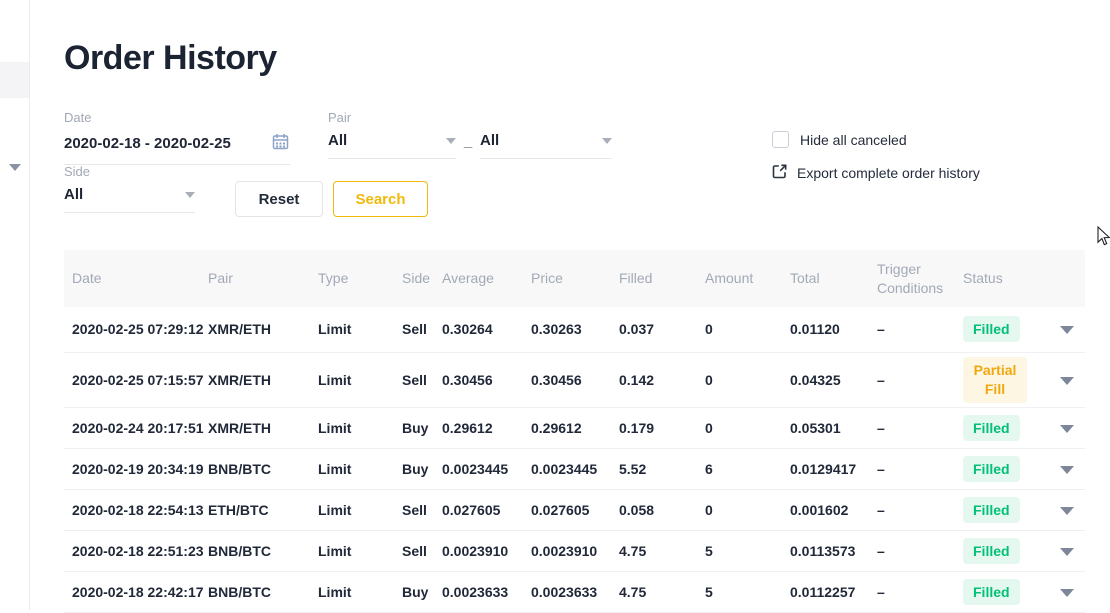 The width and height of the screenshot is (1110, 613). Describe the element at coordinates (779, 173) in the screenshot. I see `export-icon` at that location.